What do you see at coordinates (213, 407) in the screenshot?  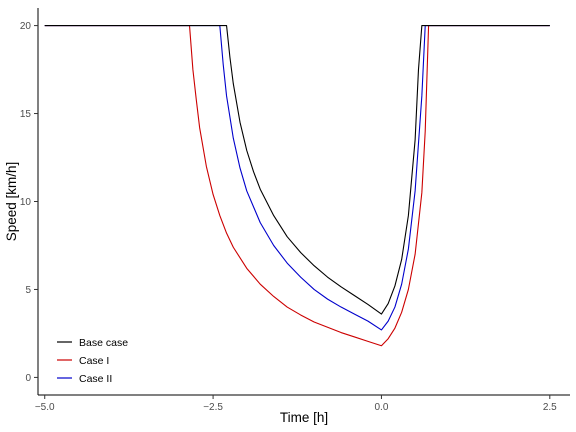 I see `x-tick-label: −2.5` at bounding box center [213, 407].